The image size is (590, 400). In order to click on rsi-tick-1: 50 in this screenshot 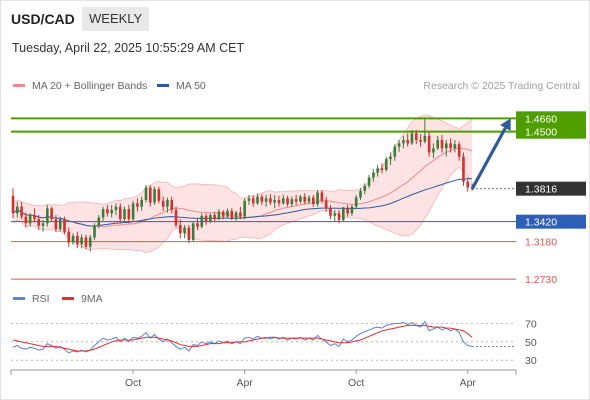, I will do `click(531, 343)`.